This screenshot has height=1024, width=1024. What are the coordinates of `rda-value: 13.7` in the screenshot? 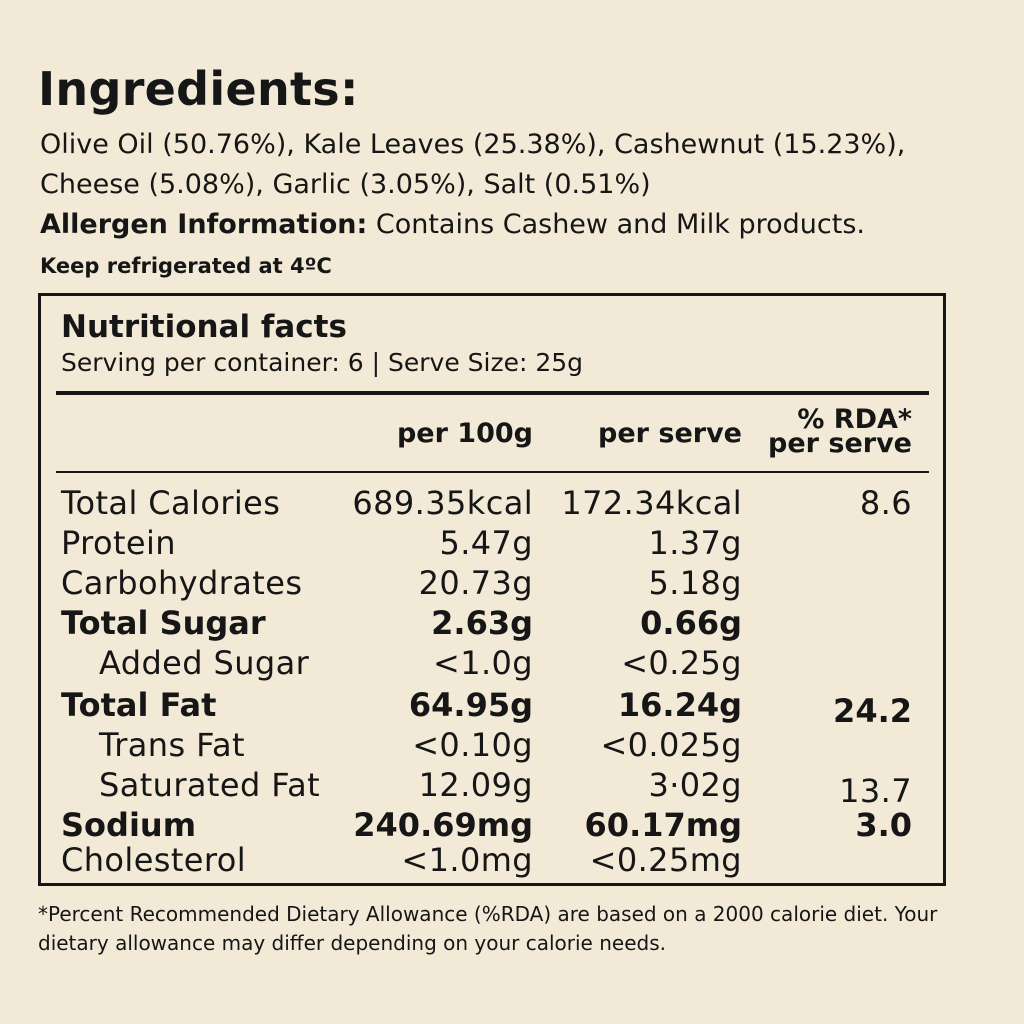 It's located at (875, 791).